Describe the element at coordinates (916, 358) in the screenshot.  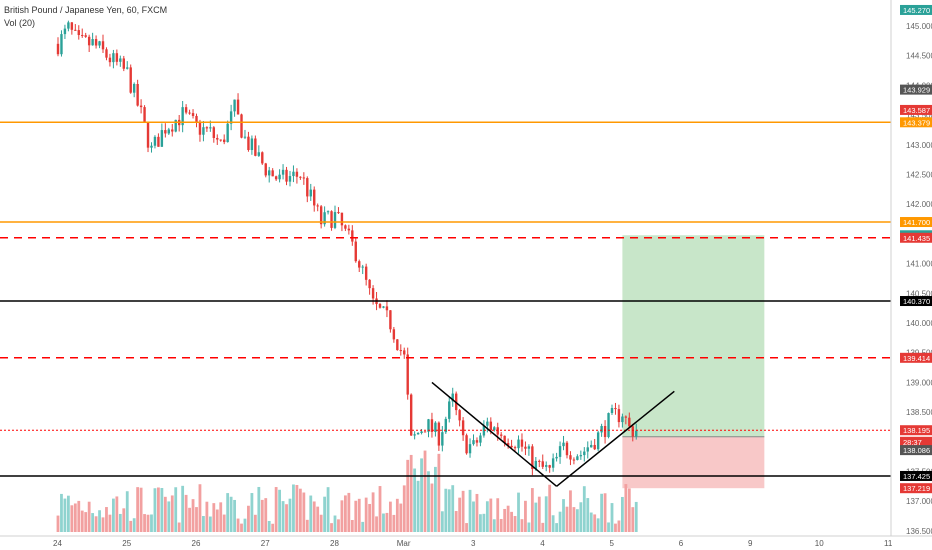
I see `price-label-text: 139.414` at that location.